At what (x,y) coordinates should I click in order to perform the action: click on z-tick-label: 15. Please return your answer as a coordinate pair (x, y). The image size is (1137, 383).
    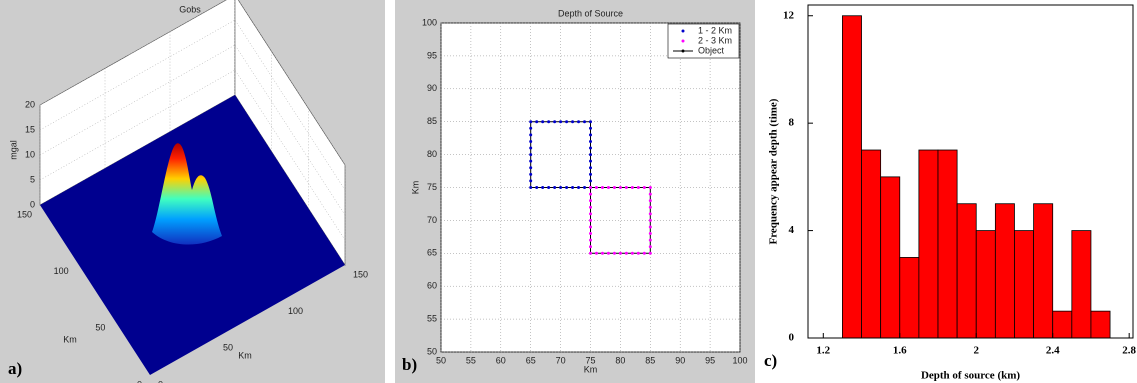
    Looking at the image, I should click on (30, 129).